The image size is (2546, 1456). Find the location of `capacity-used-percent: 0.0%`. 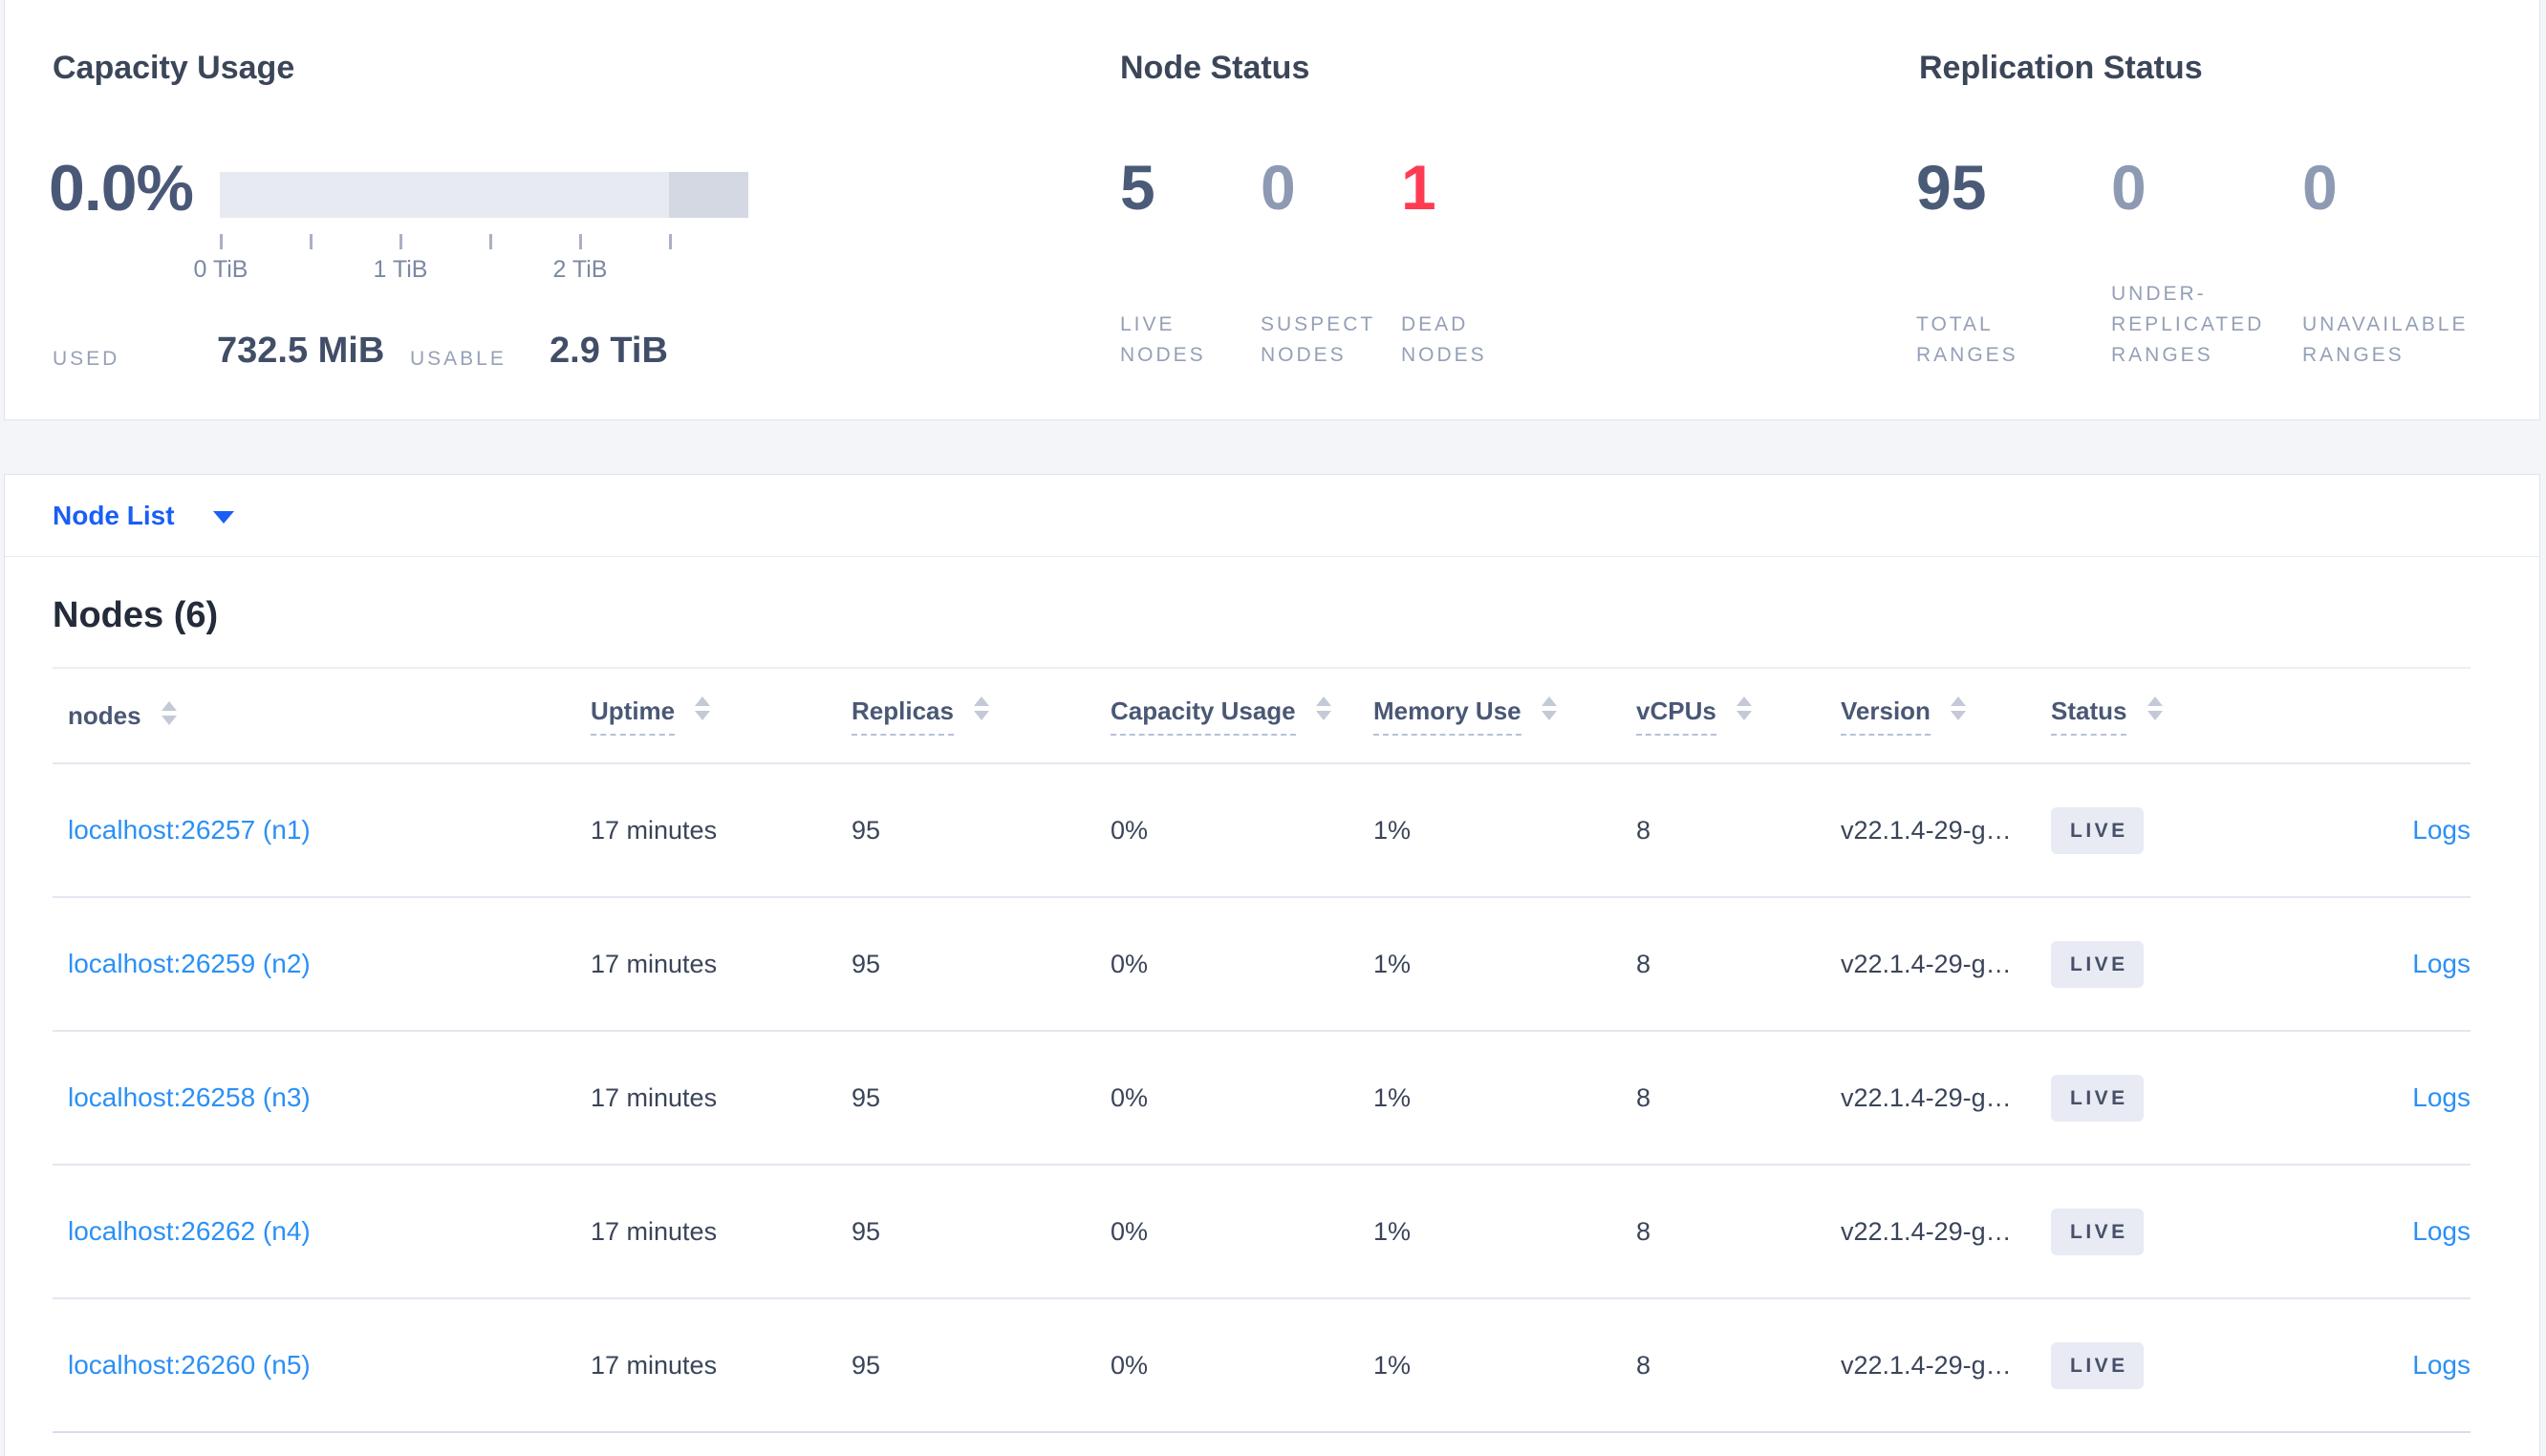

capacity-used-percent: 0.0% is located at coordinates (121, 189).